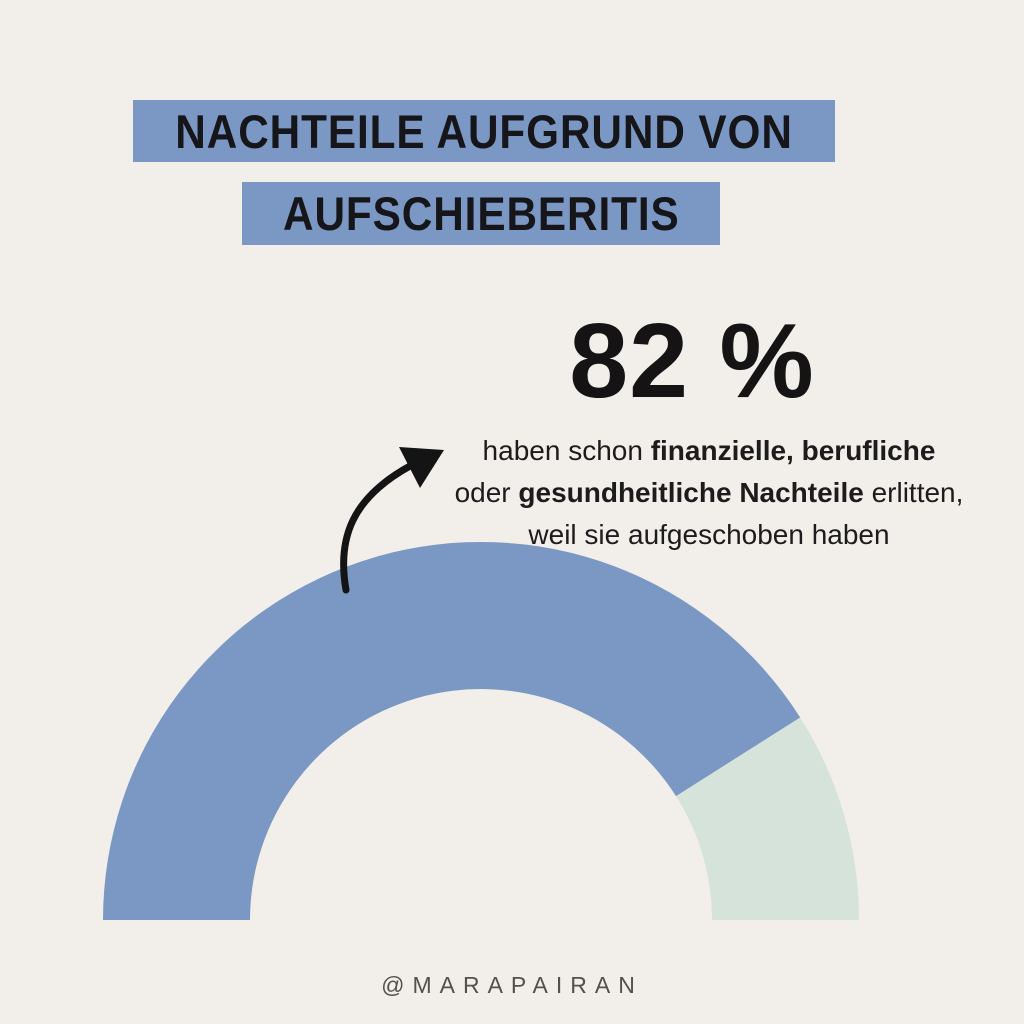 This screenshot has height=1024, width=1024. What do you see at coordinates (421, 467) in the screenshot?
I see `annotation-arrow-head-icon` at bounding box center [421, 467].